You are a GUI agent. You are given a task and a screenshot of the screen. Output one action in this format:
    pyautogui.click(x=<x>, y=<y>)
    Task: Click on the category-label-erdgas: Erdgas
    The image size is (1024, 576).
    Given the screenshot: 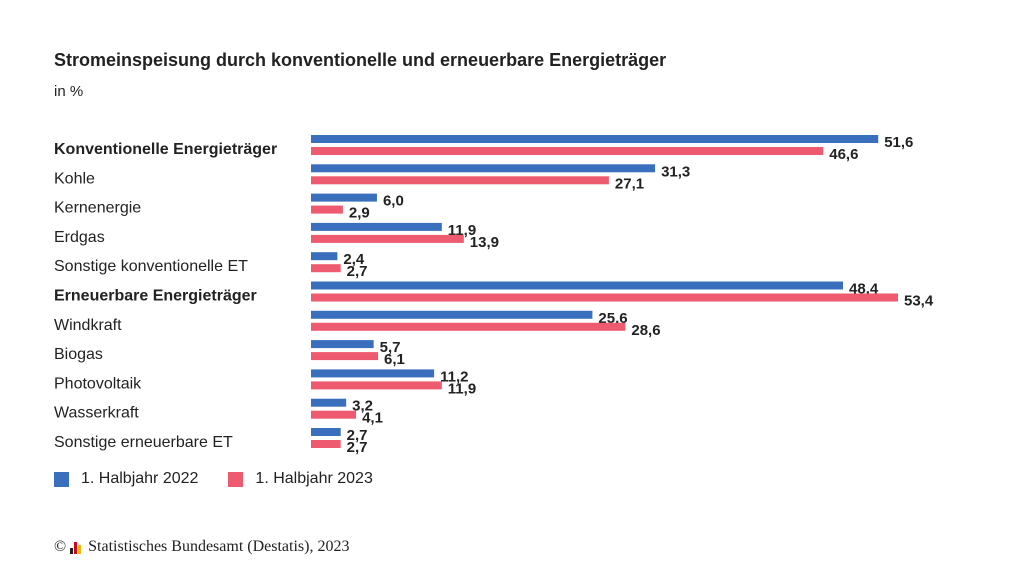 What is the action you would take?
    pyautogui.click(x=79, y=237)
    